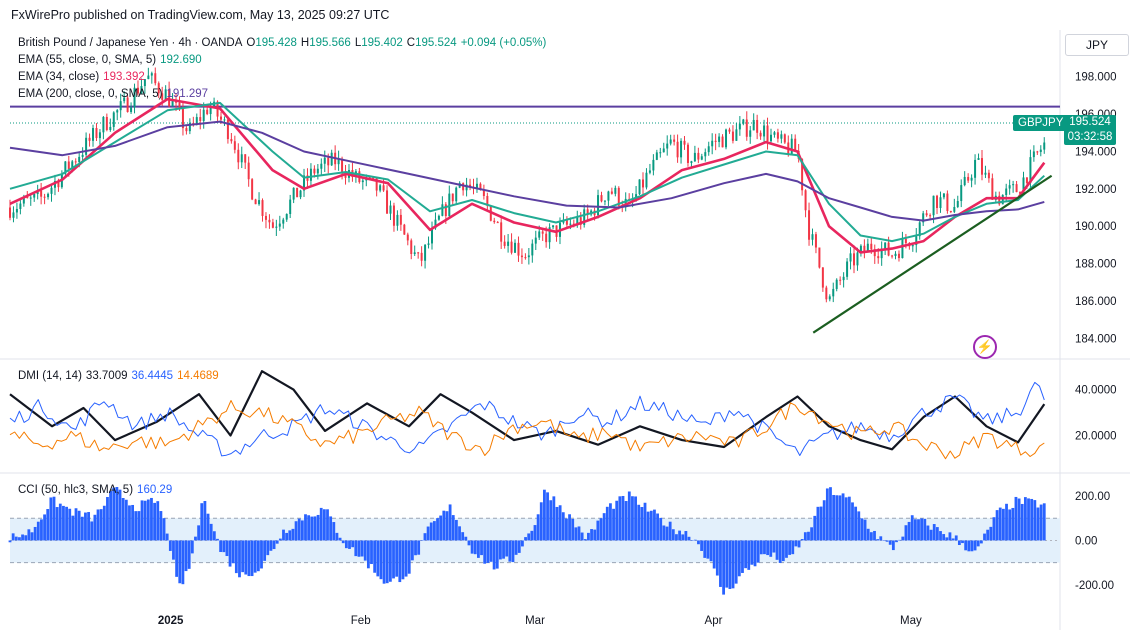 The image size is (1130, 630). Describe the element at coordinates (985, 347) in the screenshot. I see `lightning-icon: ⚡` at that location.